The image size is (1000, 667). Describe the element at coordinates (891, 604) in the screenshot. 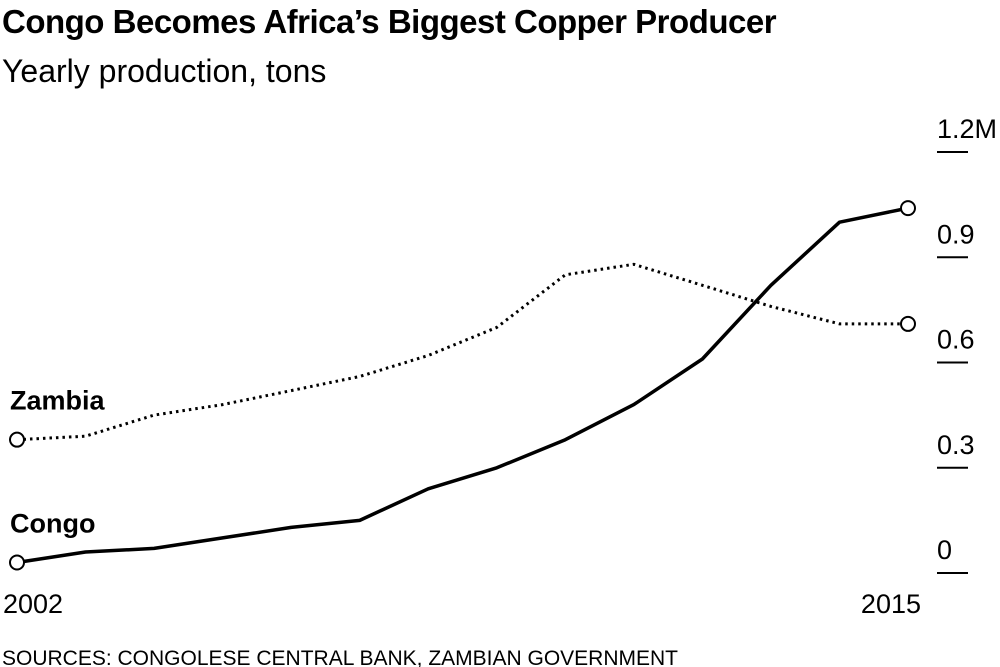

I see `x-tick-label: 2015` at that location.